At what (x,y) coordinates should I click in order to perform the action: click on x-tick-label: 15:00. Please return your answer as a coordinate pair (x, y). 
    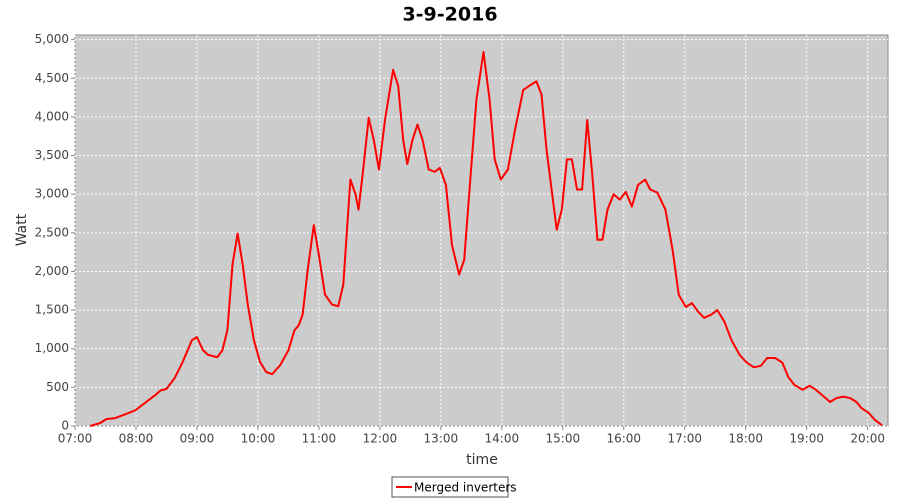
    Looking at the image, I should click on (563, 439).